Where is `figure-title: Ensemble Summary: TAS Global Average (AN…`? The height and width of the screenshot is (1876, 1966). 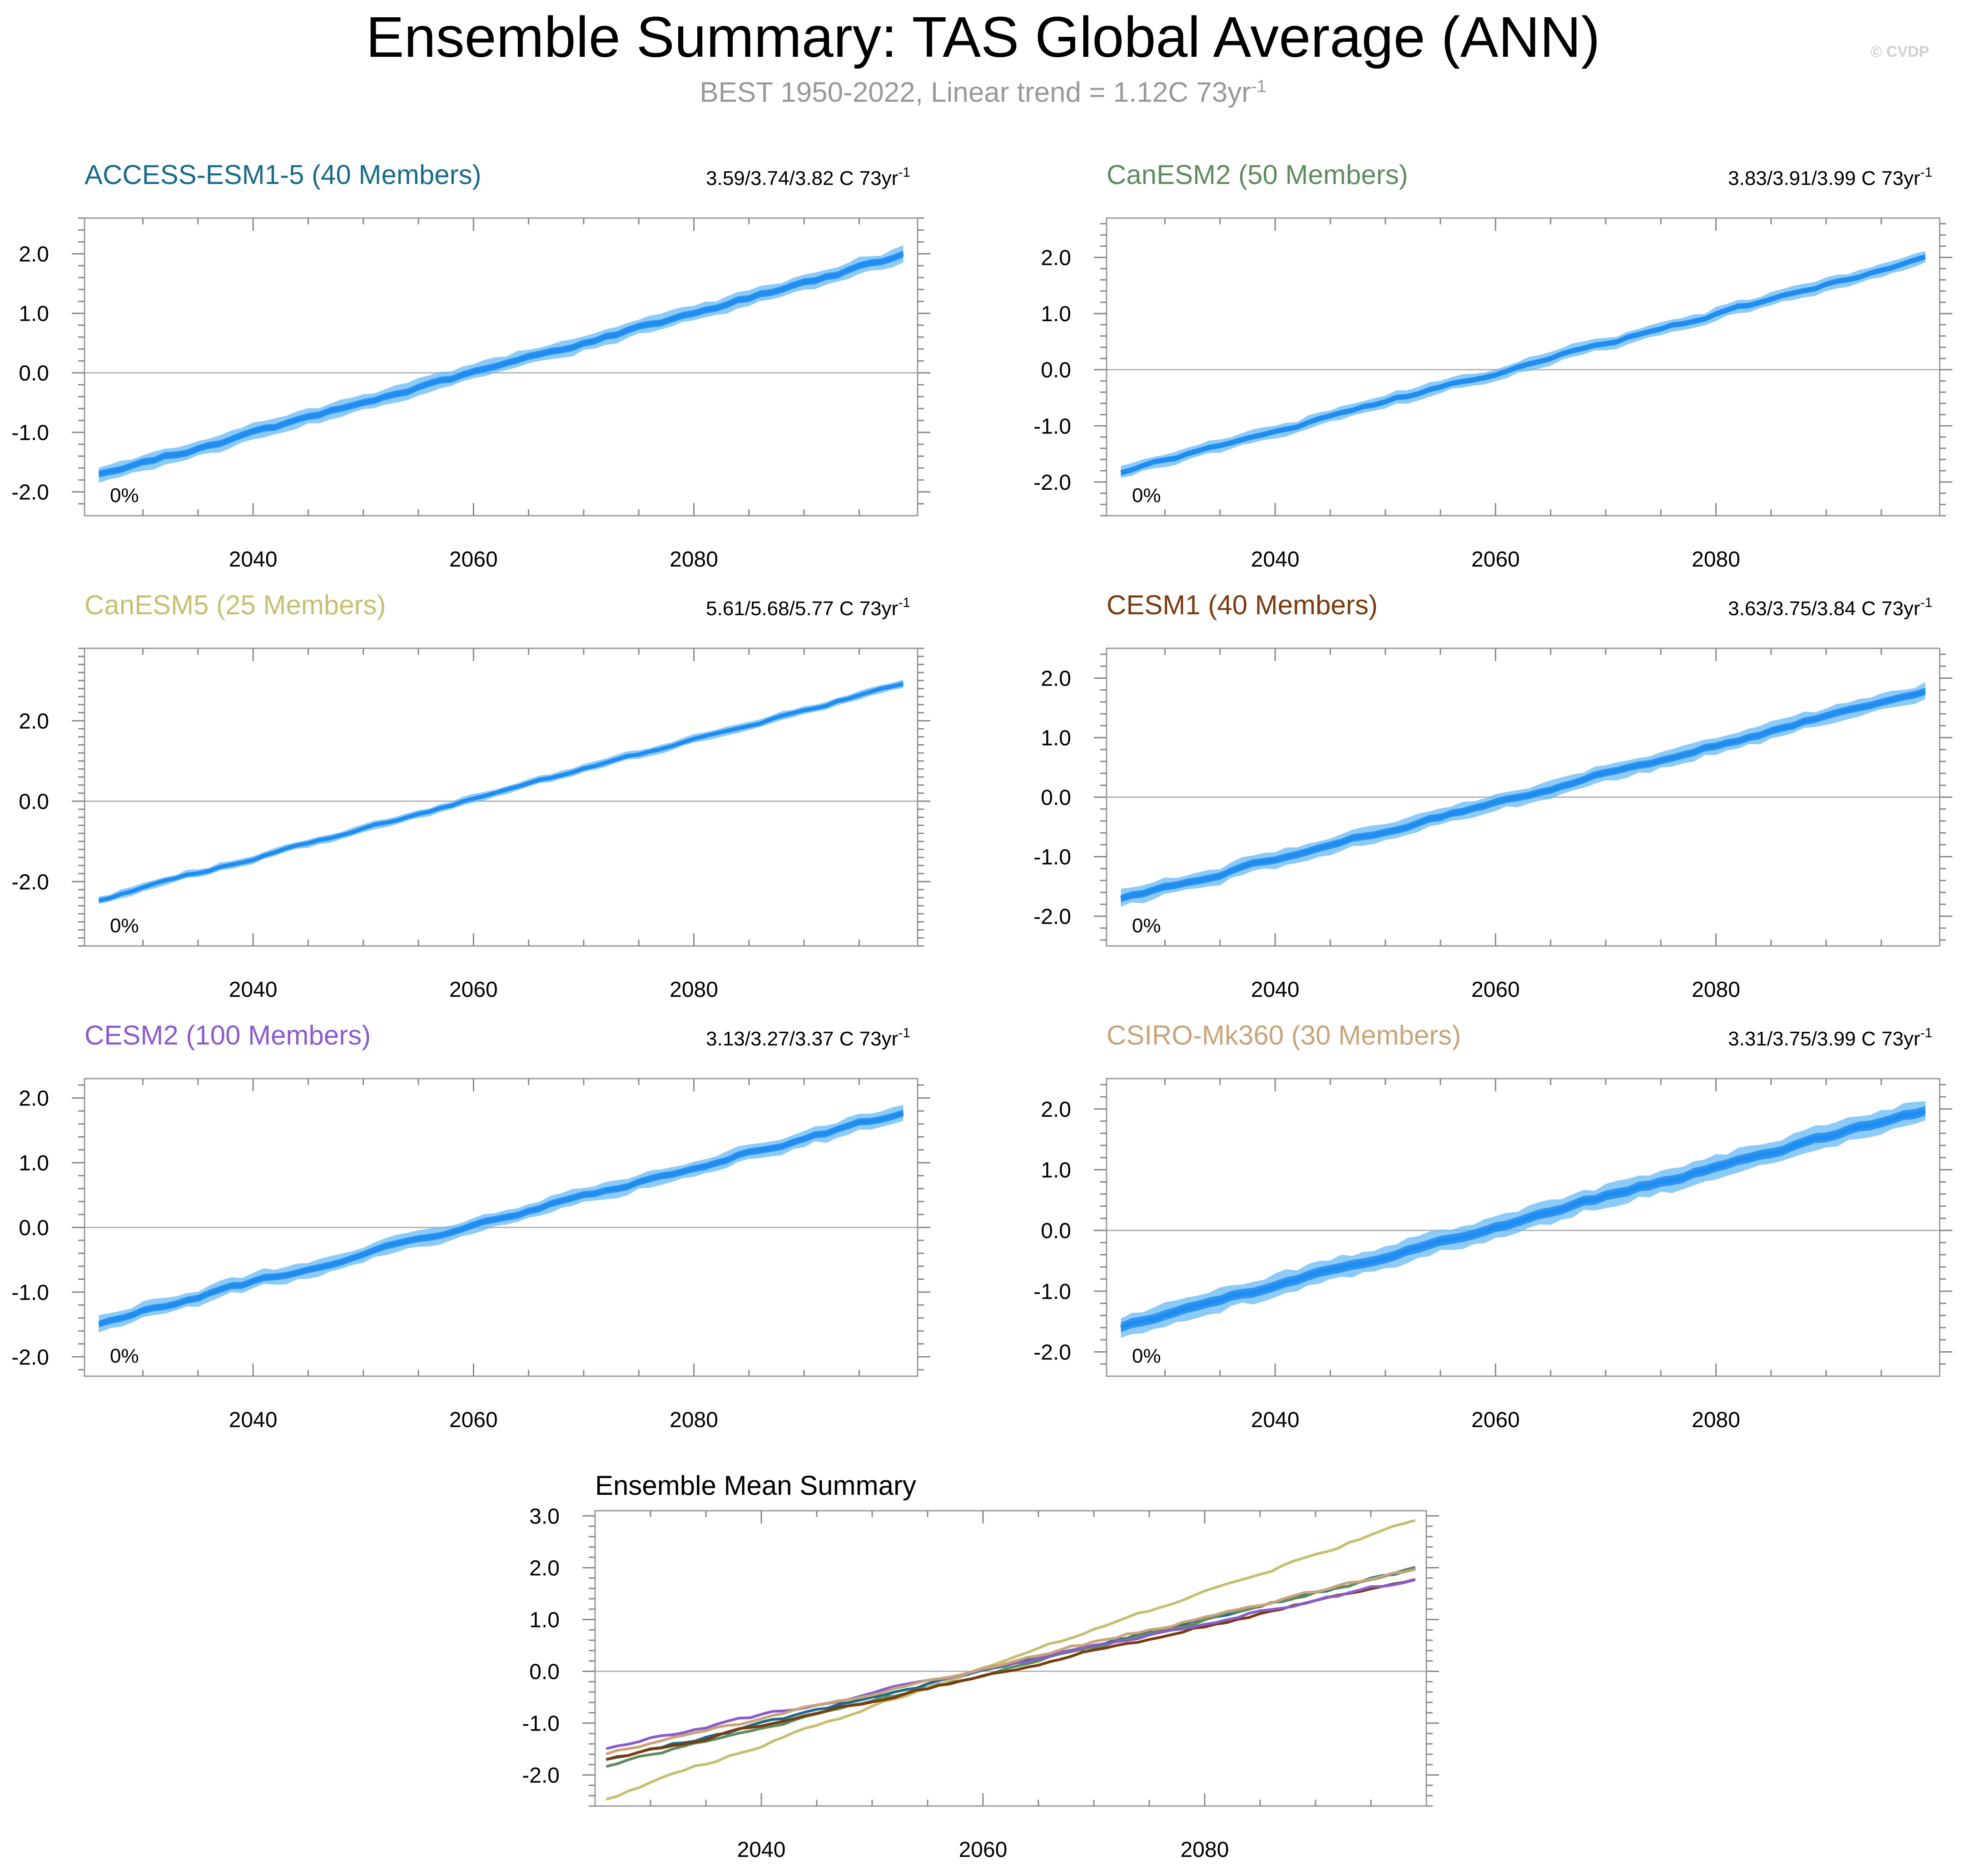 figure-title: Ensemble Summary: TAS Global Average (AN… is located at coordinates (983, 37).